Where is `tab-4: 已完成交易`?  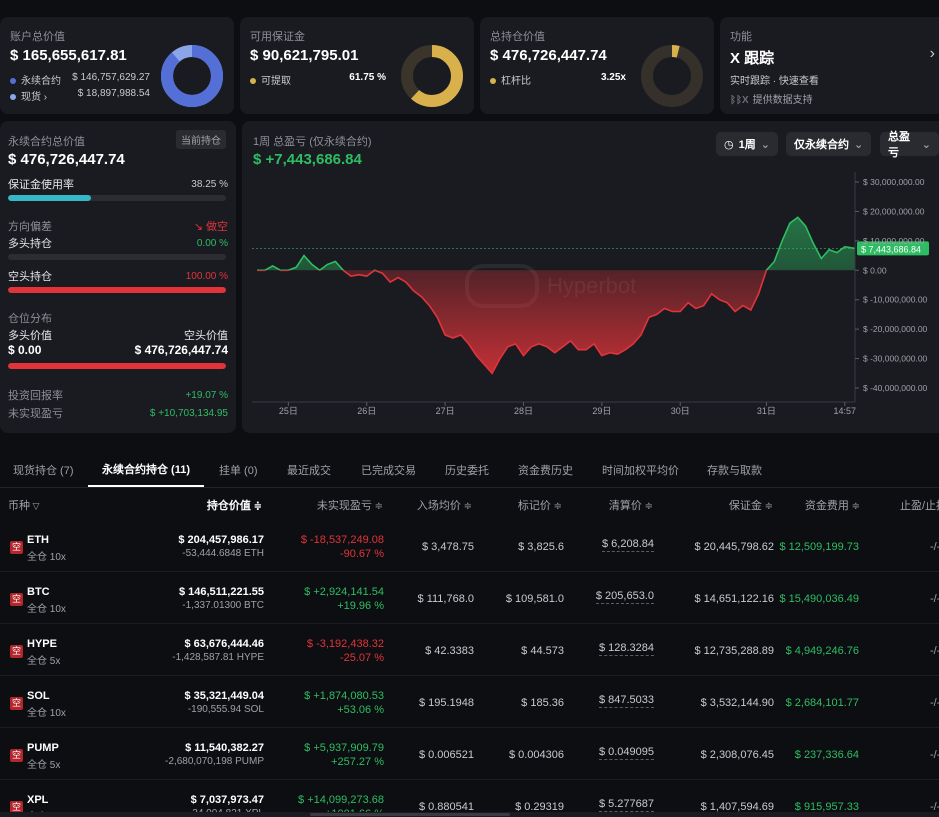
tab-4: 已完成交易 is located at coordinates (388, 470).